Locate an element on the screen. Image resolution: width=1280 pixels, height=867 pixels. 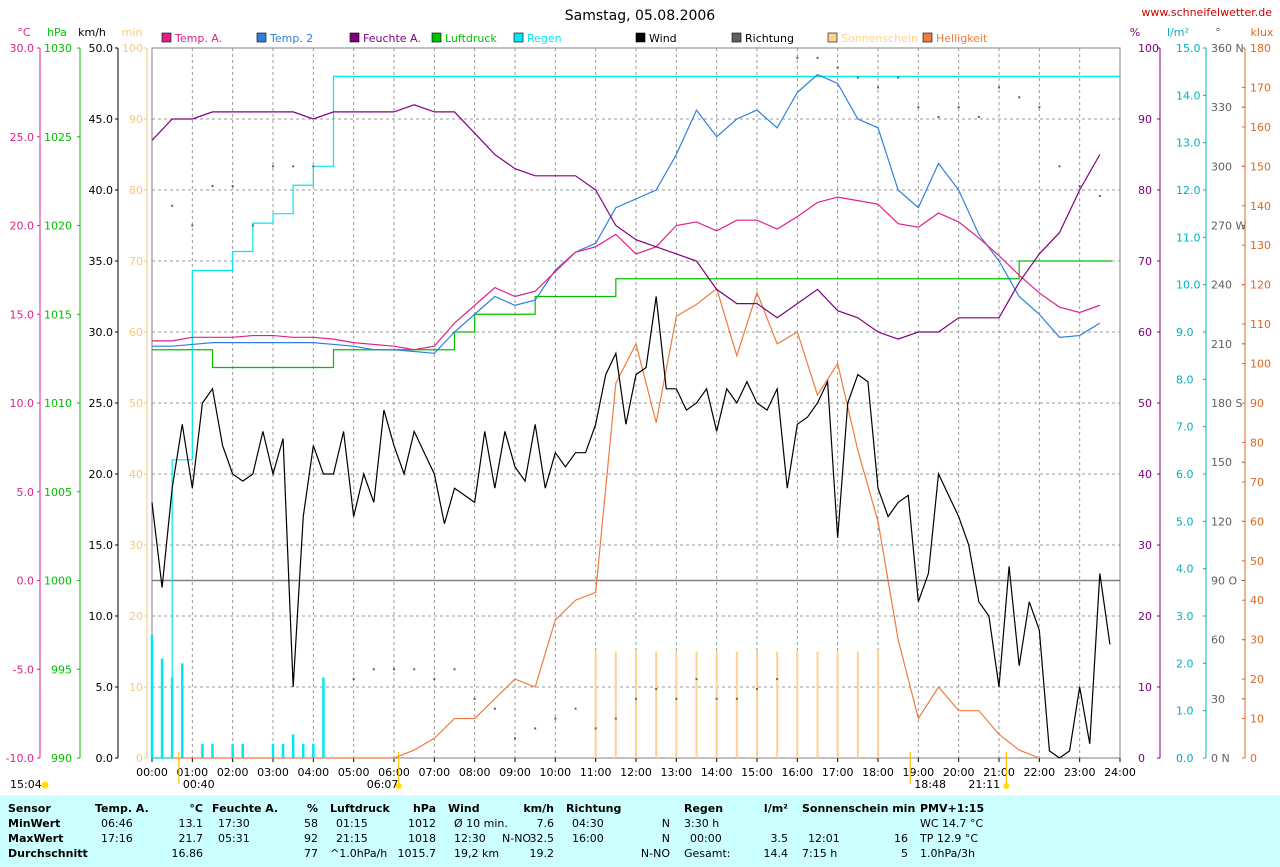
axis-tick-sun_min: 10 is located at coordinates (136, 687).